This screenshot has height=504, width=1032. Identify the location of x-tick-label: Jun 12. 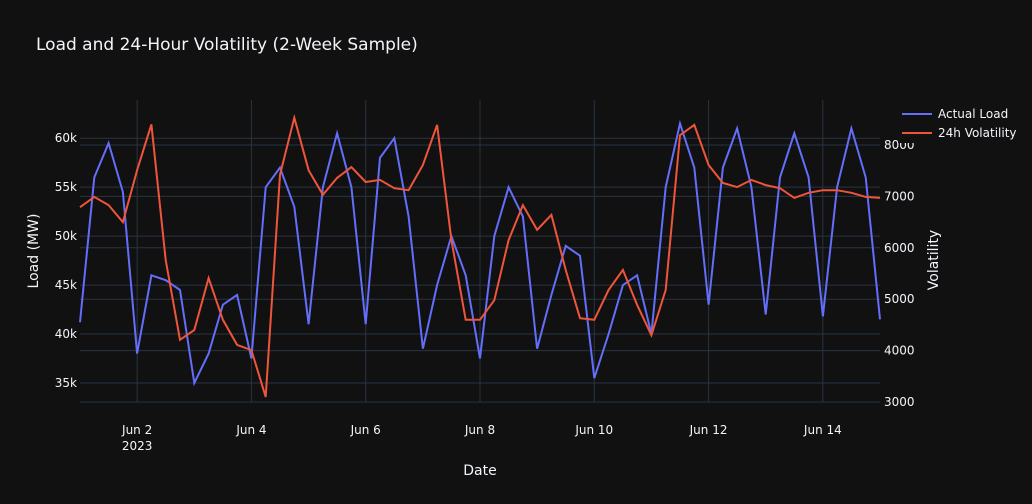
(708, 430).